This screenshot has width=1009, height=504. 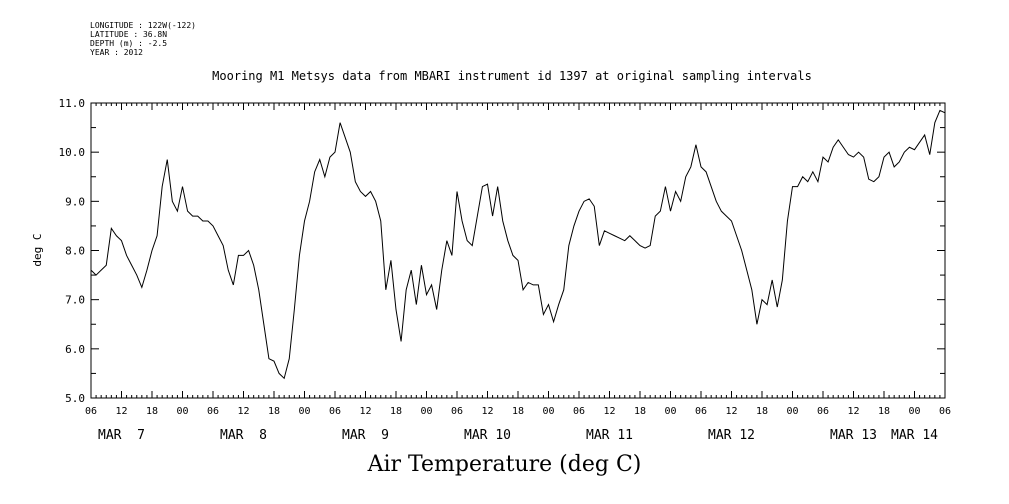 I want to click on y-tick-label: 6.0, so click(x=75, y=349).